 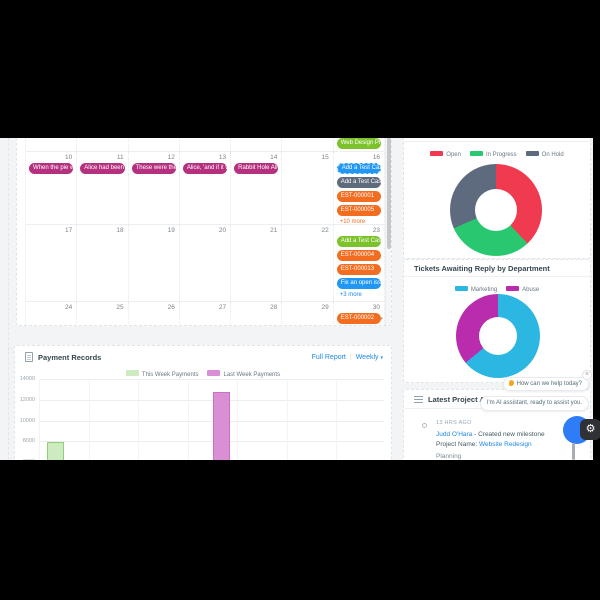 What do you see at coordinates (204, 188) in the screenshot?
I see `calendar-day-cell: 13 Alice, 'and if it was` at bounding box center [204, 188].